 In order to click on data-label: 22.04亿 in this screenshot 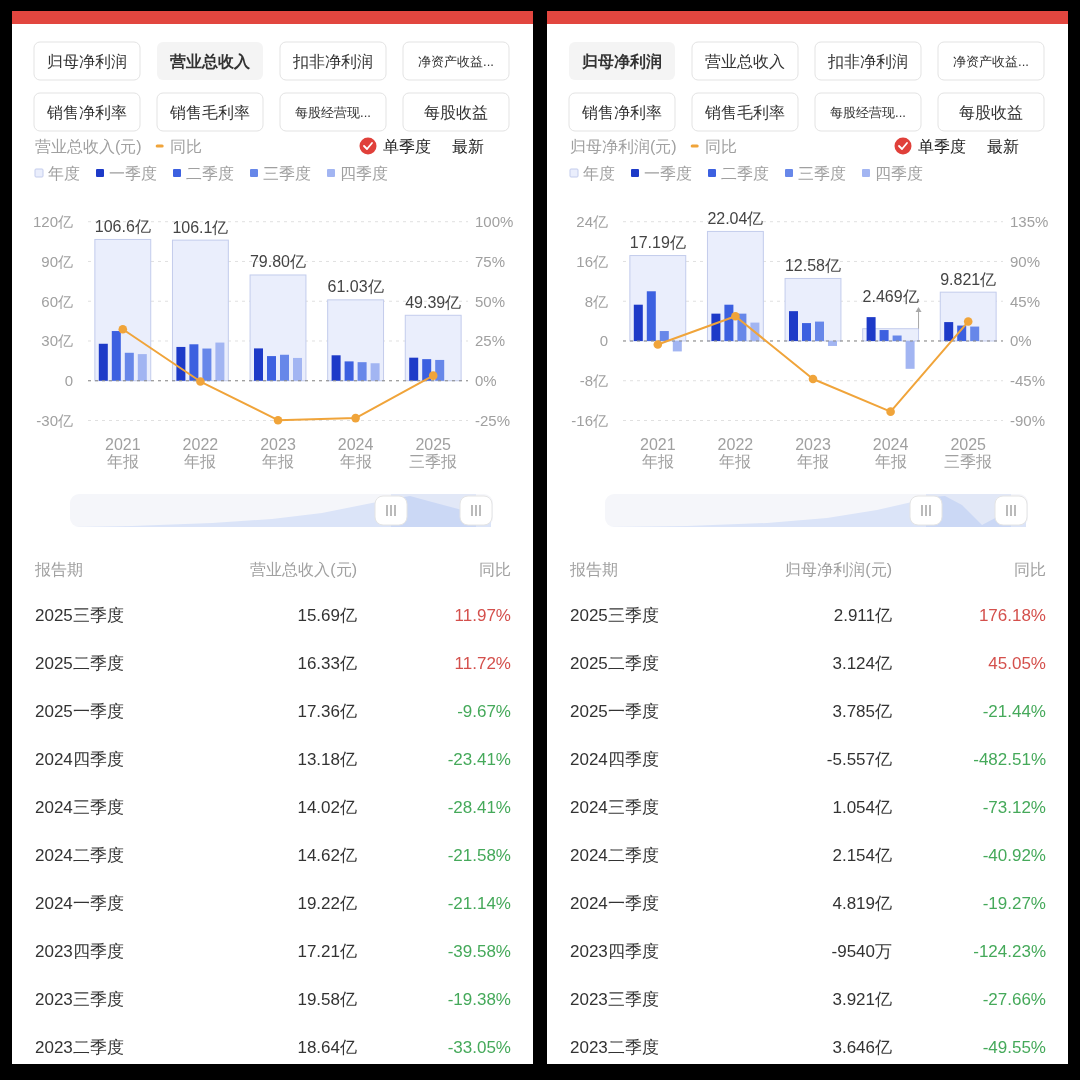, I will do `click(735, 218)`.